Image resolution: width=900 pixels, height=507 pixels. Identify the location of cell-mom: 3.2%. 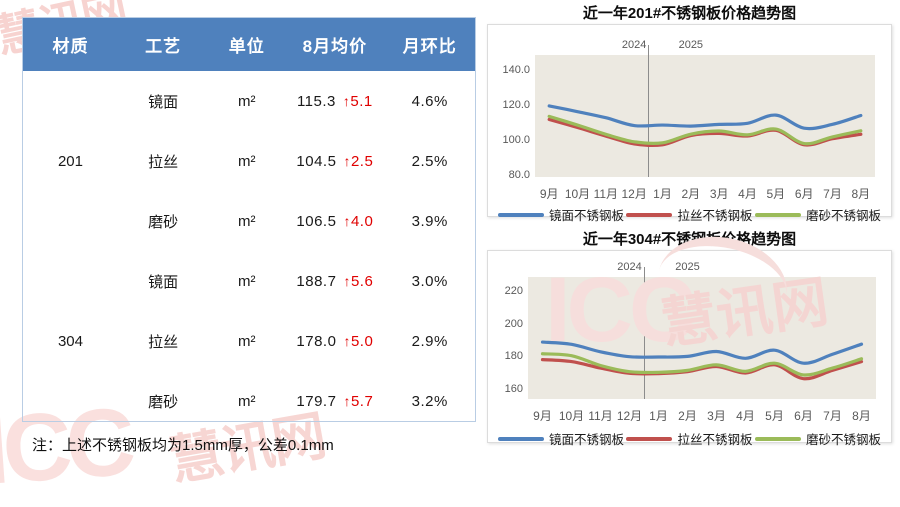
(429, 401).